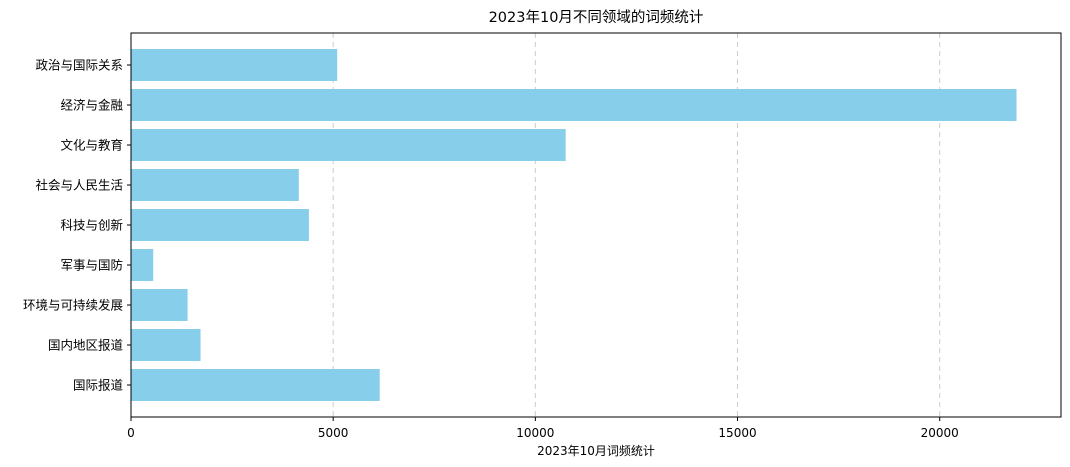  What do you see at coordinates (596, 451) in the screenshot?
I see `x-axis-label: 2023年10月词频统计` at bounding box center [596, 451].